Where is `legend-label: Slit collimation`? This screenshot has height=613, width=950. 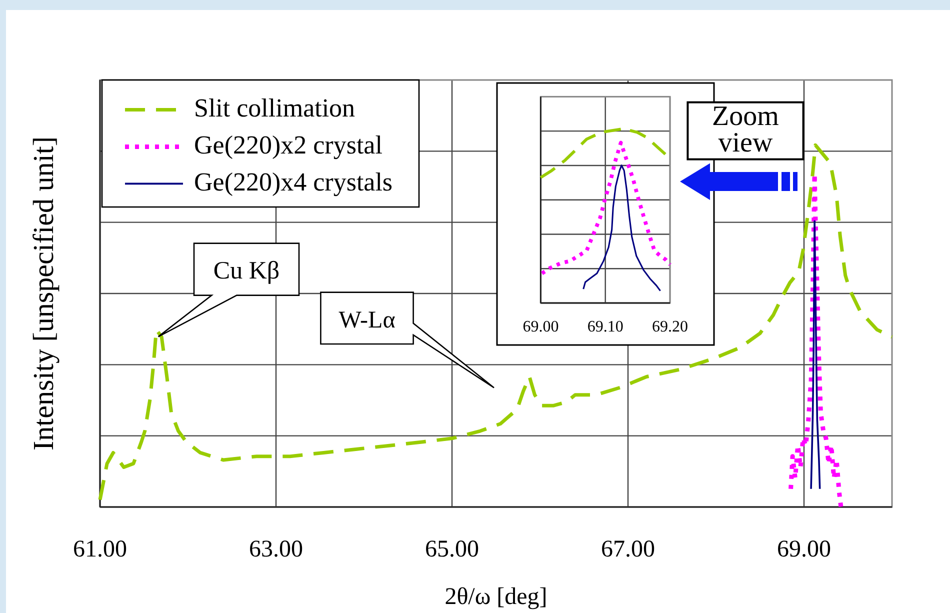 legend-label: Slit collimation is located at coordinates (275, 108).